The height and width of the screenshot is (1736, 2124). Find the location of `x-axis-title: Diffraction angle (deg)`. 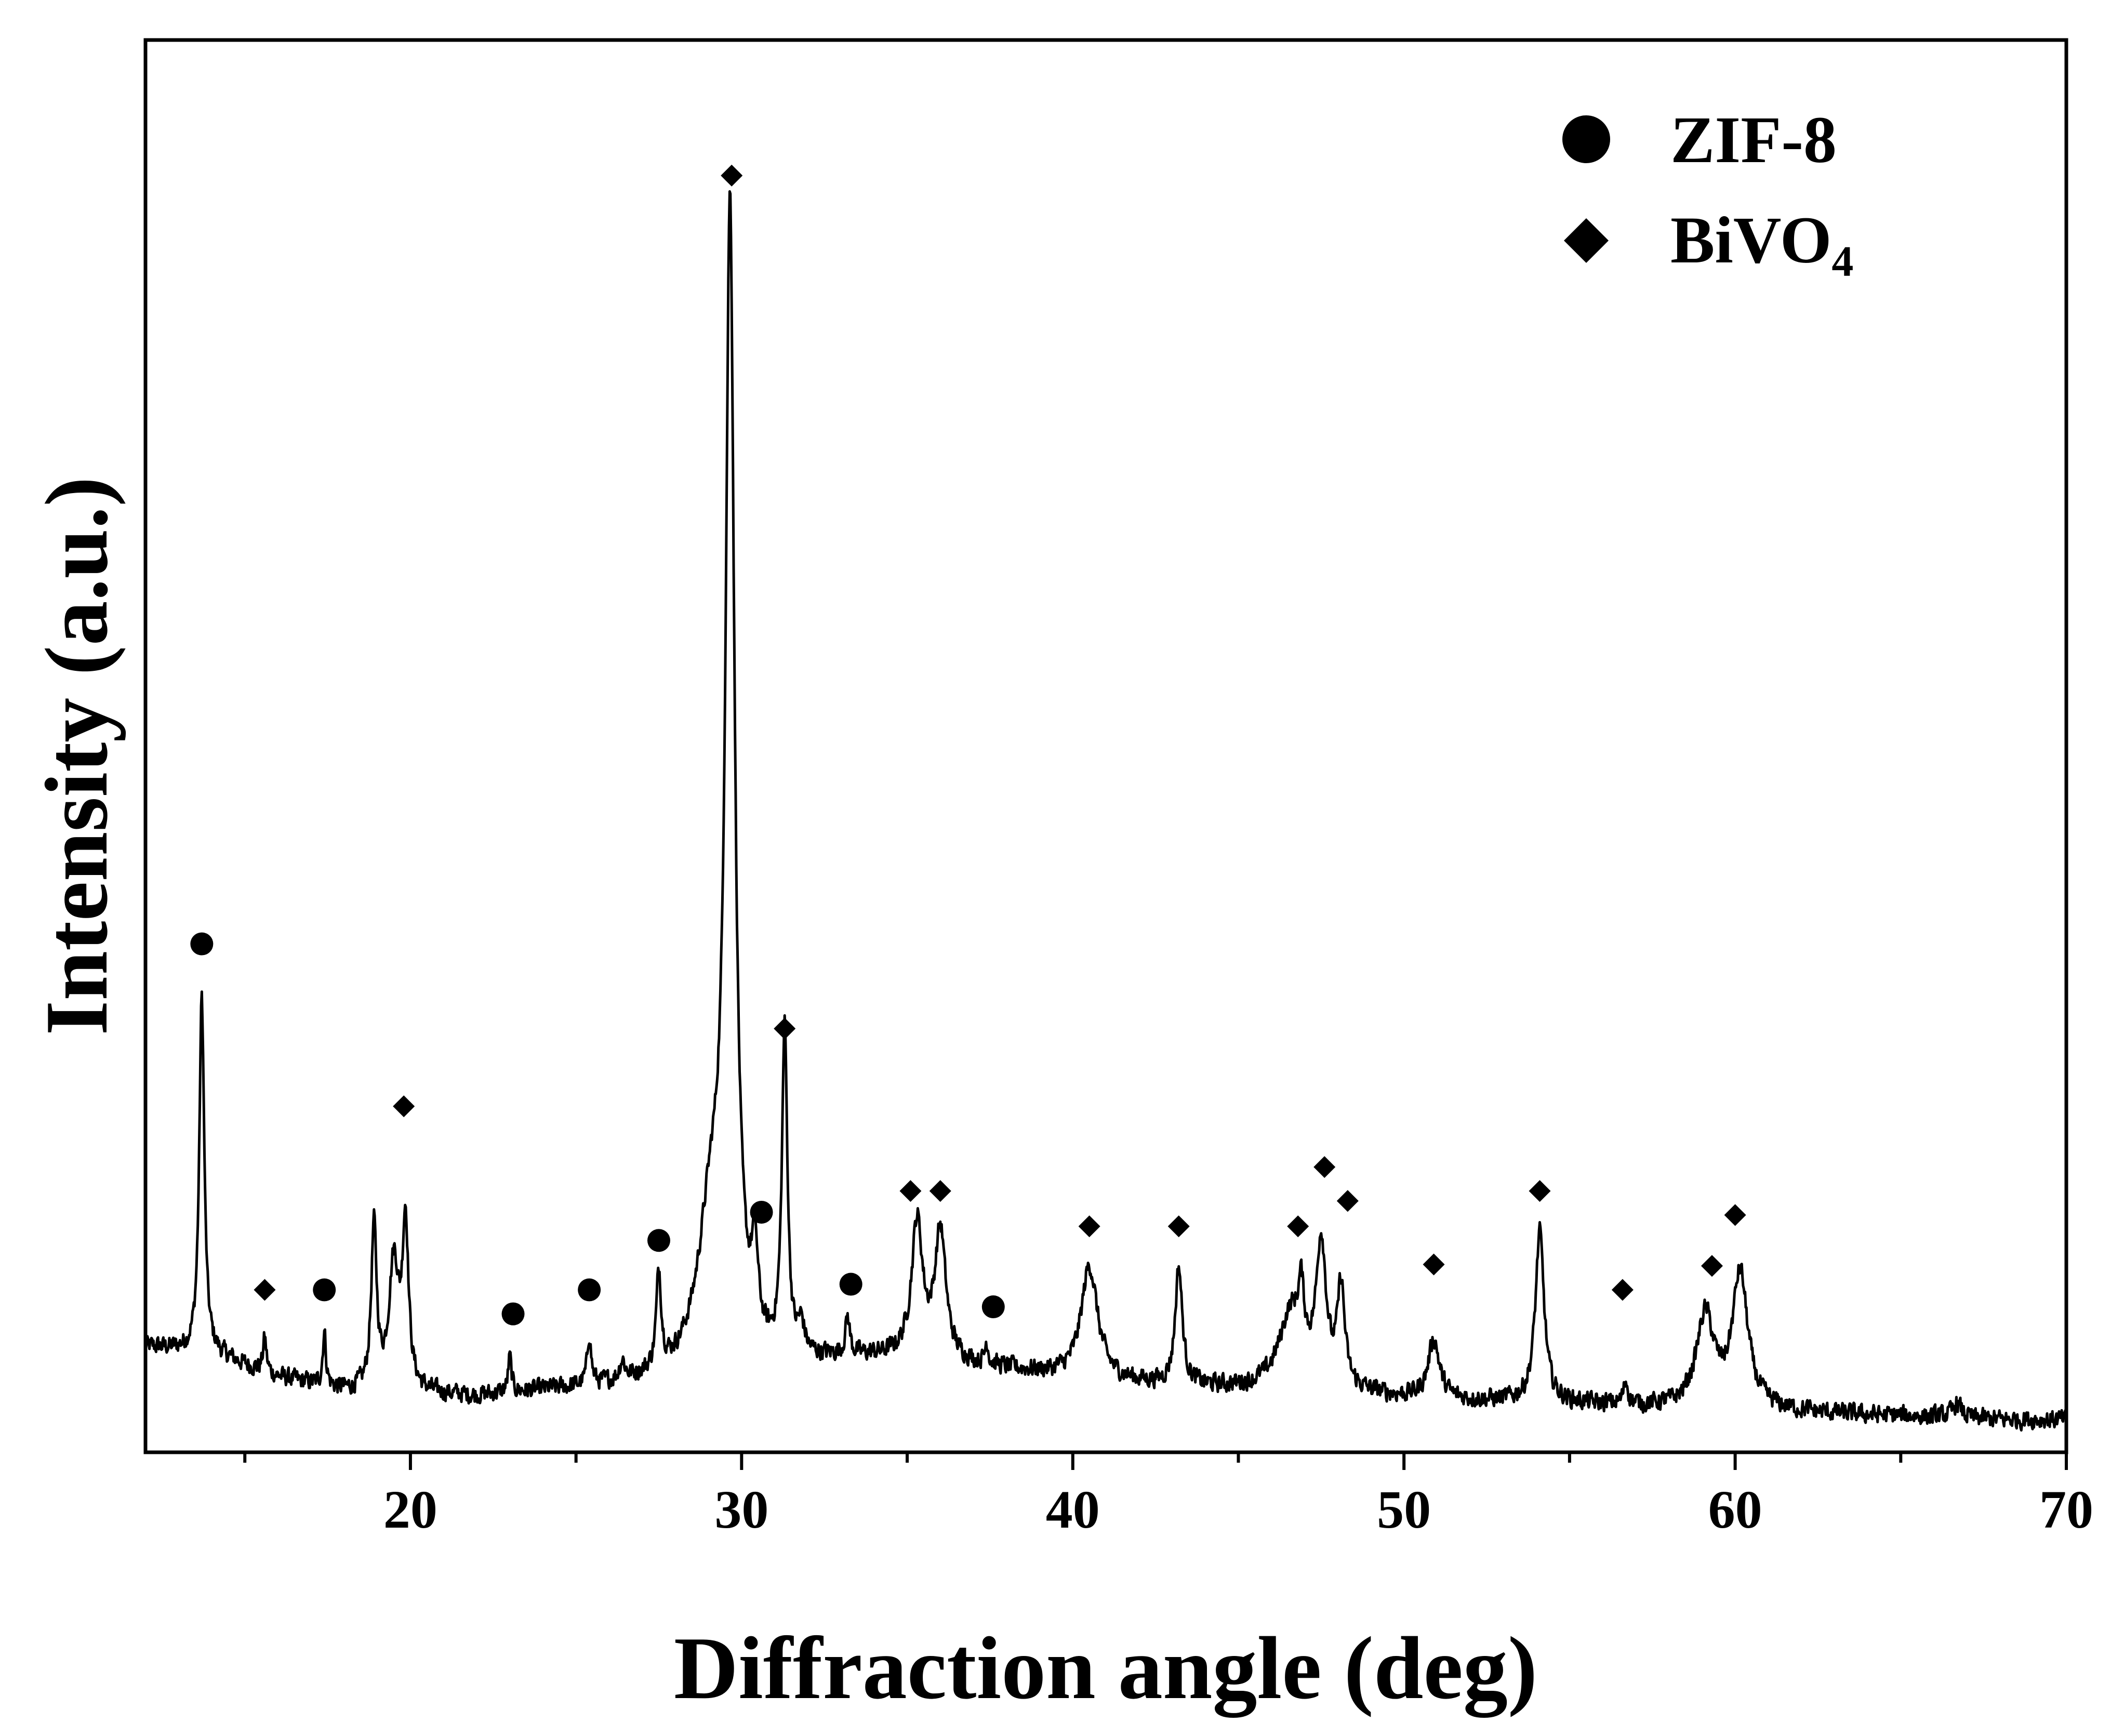

x-axis-title: Diffraction angle (deg) is located at coordinates (1105, 1668).